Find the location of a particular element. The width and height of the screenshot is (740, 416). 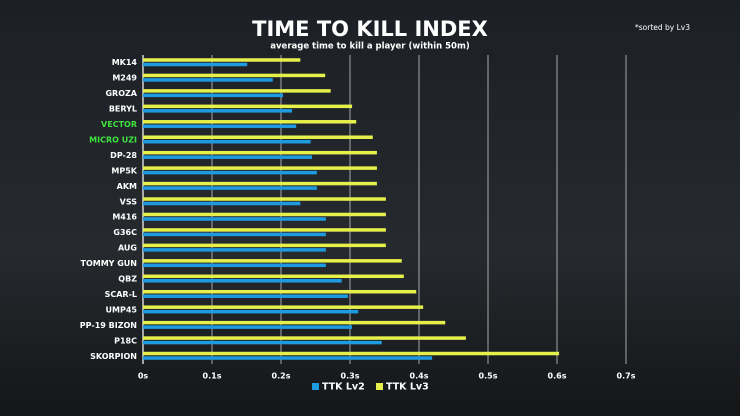

y-tick-label: M416 is located at coordinates (124, 217).